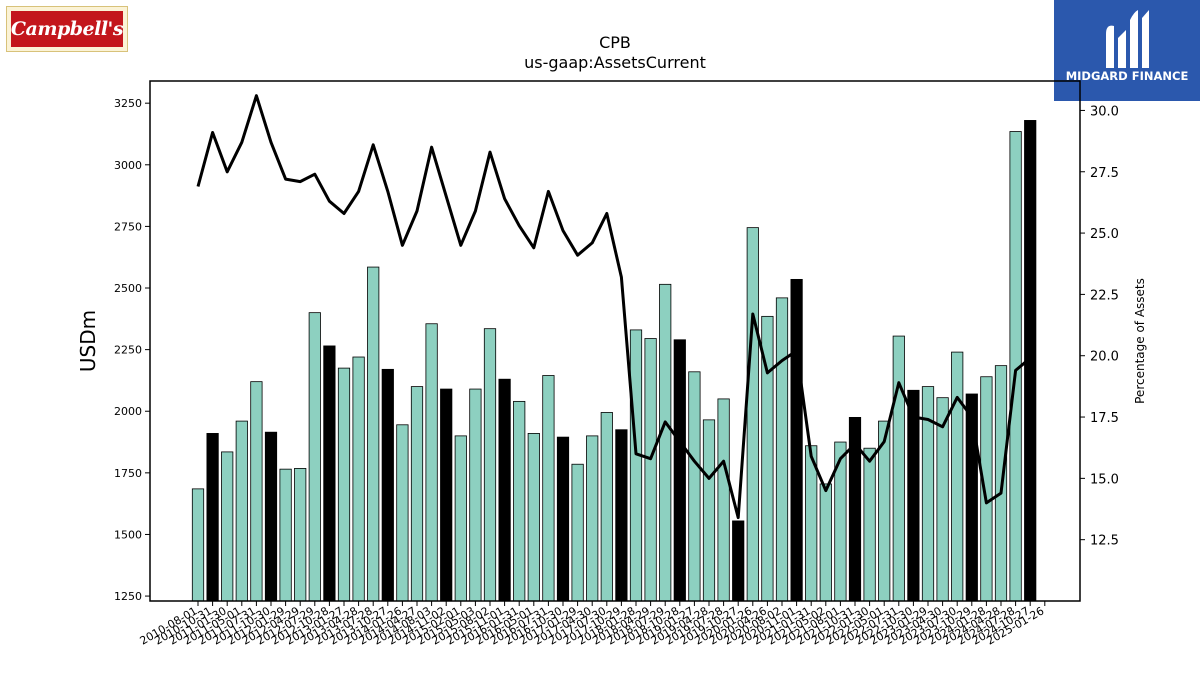 Image resolution: width=1200 pixels, height=675 pixels. What do you see at coordinates (88, 341) in the screenshot?
I see `y-axis-label: USDm` at bounding box center [88, 341].